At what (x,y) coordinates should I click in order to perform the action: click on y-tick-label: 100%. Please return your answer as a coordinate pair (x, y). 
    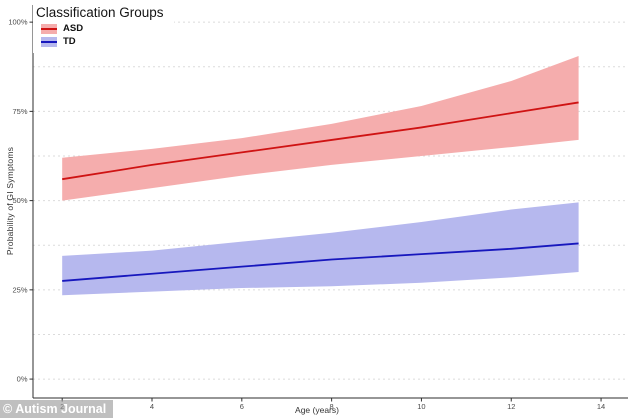
    Looking at the image, I should click on (18, 22).